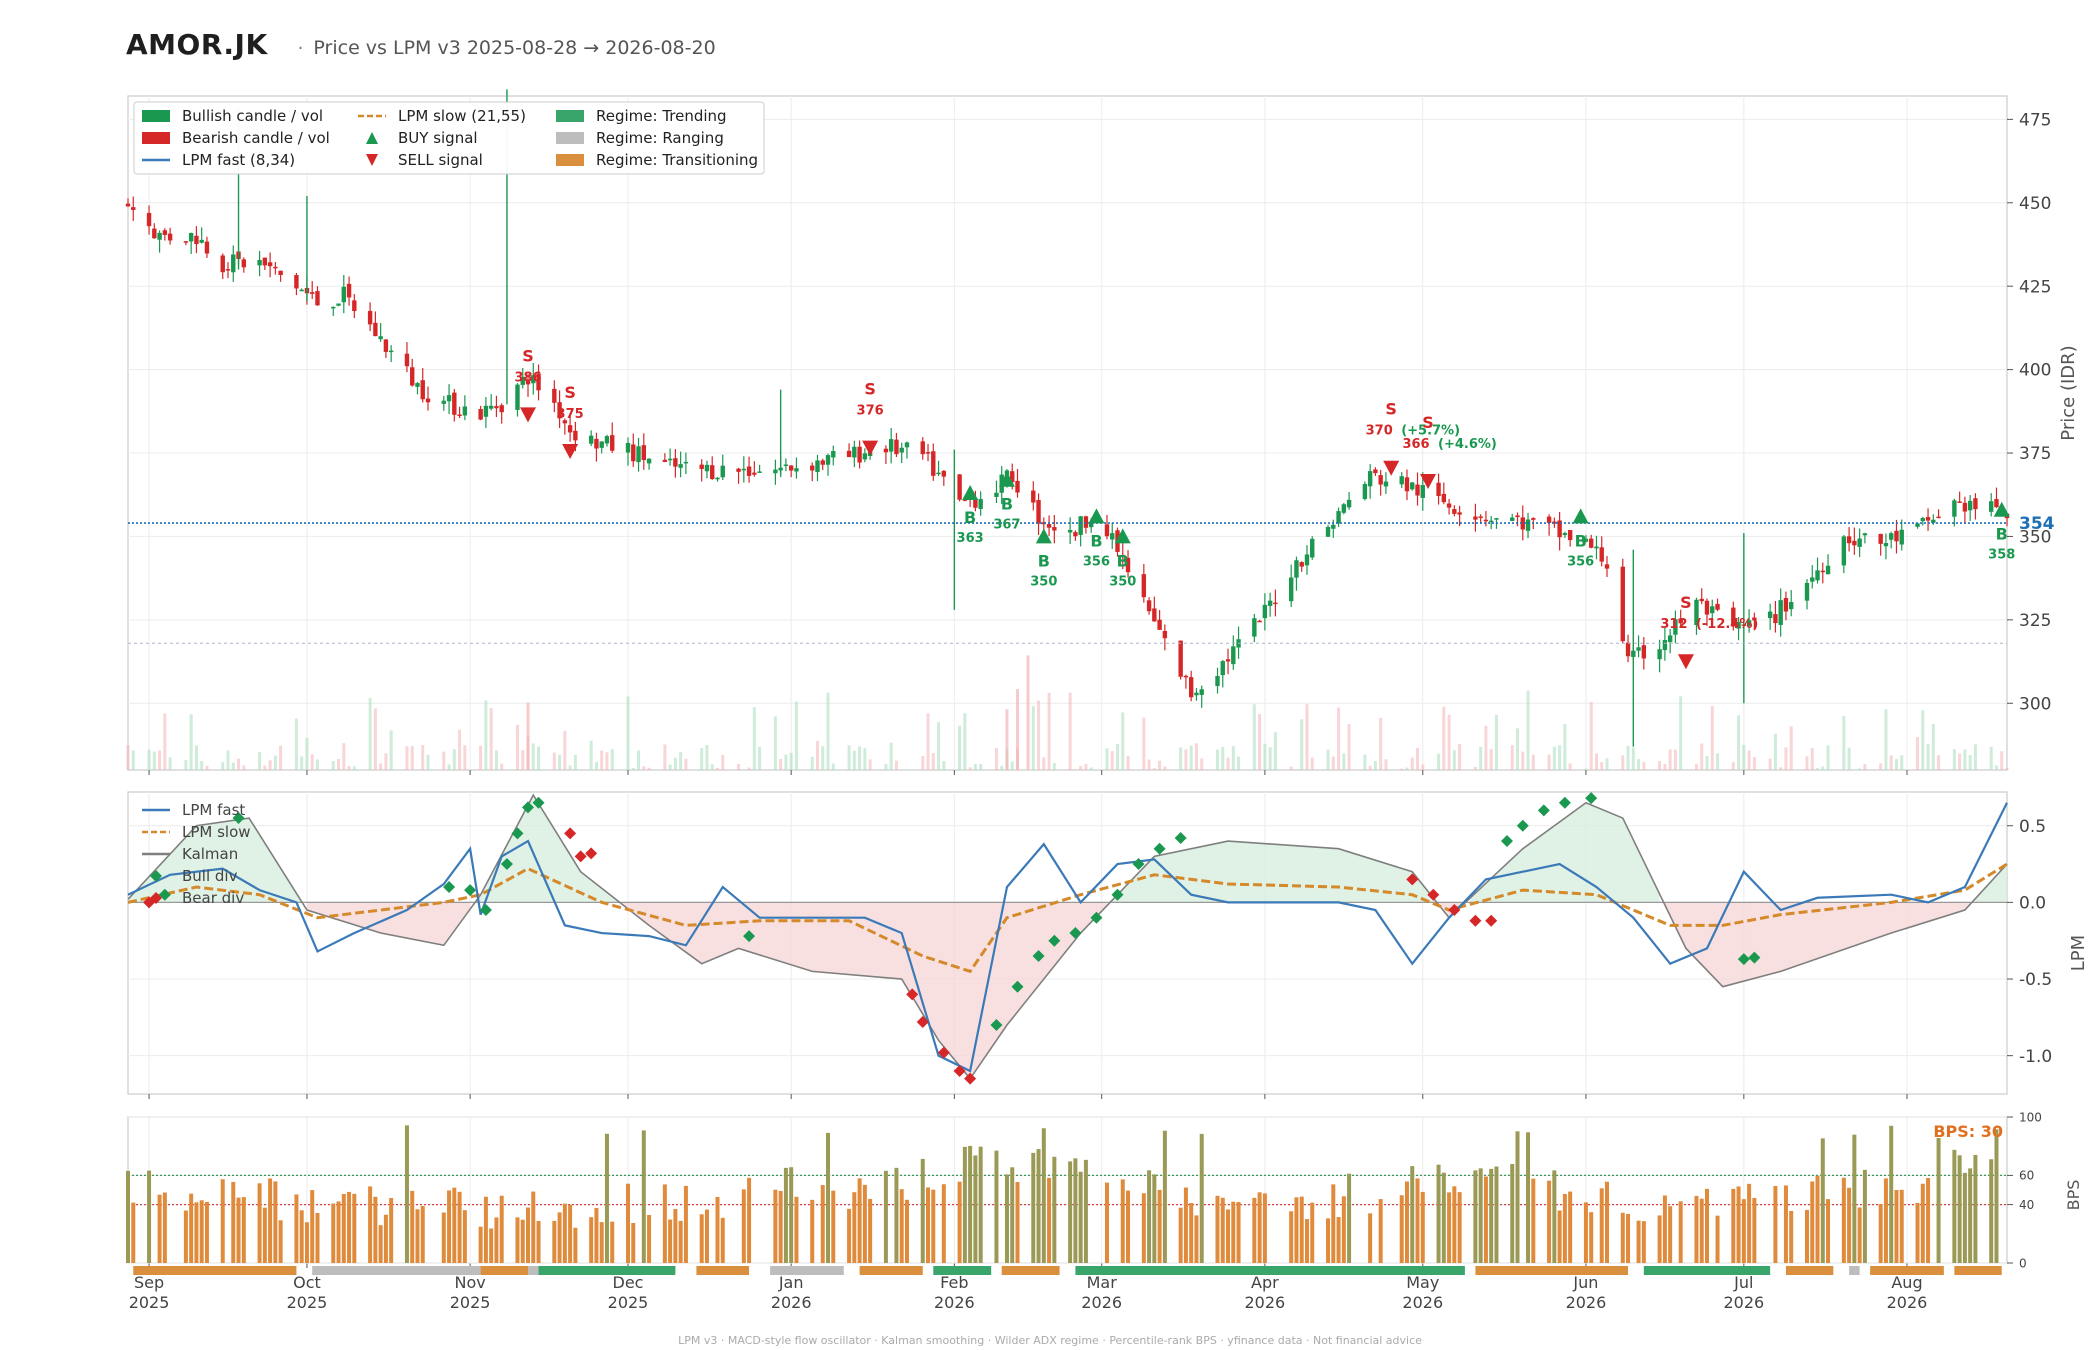 This screenshot has height=1350, width=2100. What do you see at coordinates (791, 1282) in the screenshot?
I see `x-tick-label-month: Jan` at bounding box center [791, 1282].